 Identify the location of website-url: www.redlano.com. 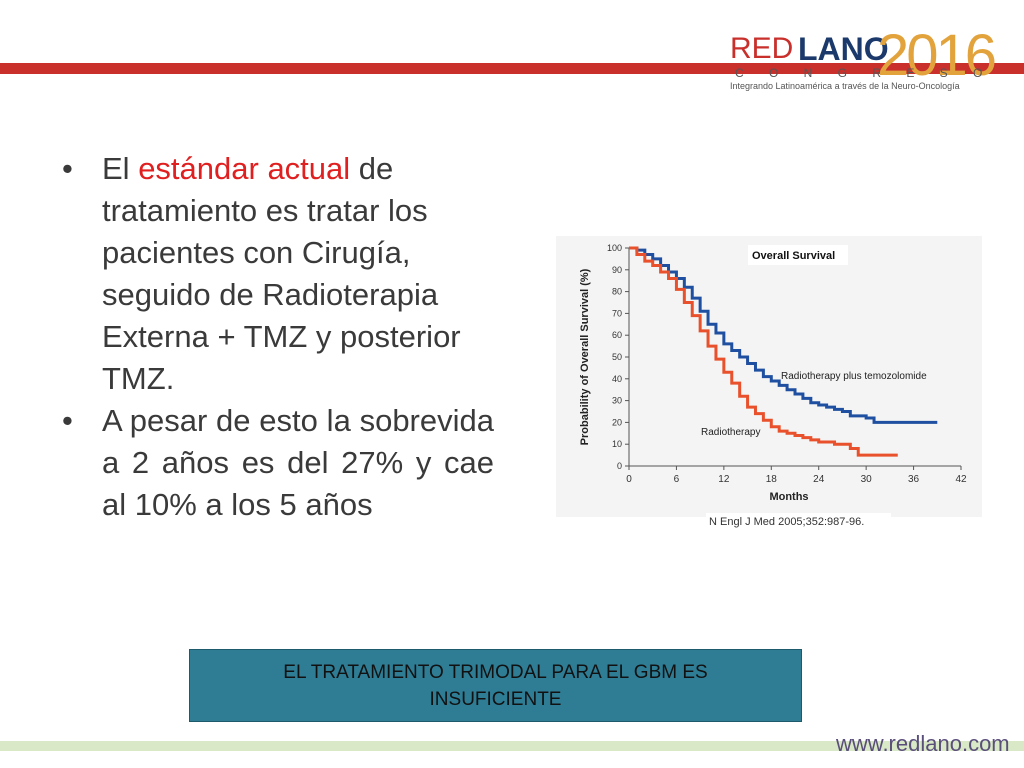
(923, 743).